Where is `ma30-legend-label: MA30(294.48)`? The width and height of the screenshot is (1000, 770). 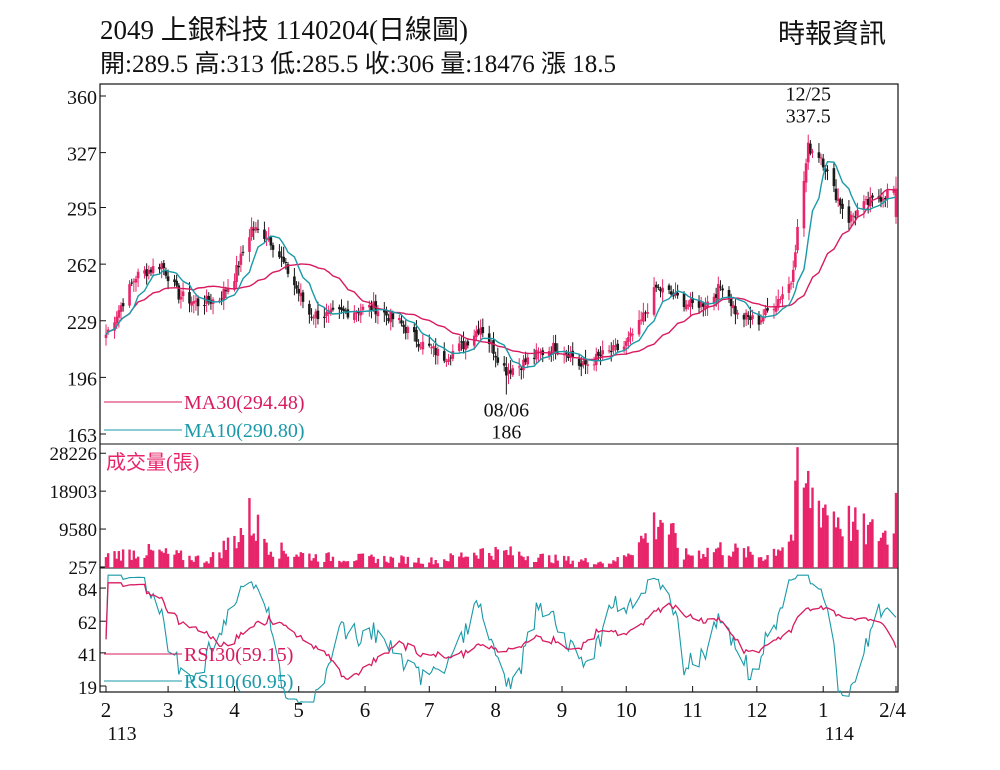 ma30-legend-label: MA30(294.48) is located at coordinates (244, 403).